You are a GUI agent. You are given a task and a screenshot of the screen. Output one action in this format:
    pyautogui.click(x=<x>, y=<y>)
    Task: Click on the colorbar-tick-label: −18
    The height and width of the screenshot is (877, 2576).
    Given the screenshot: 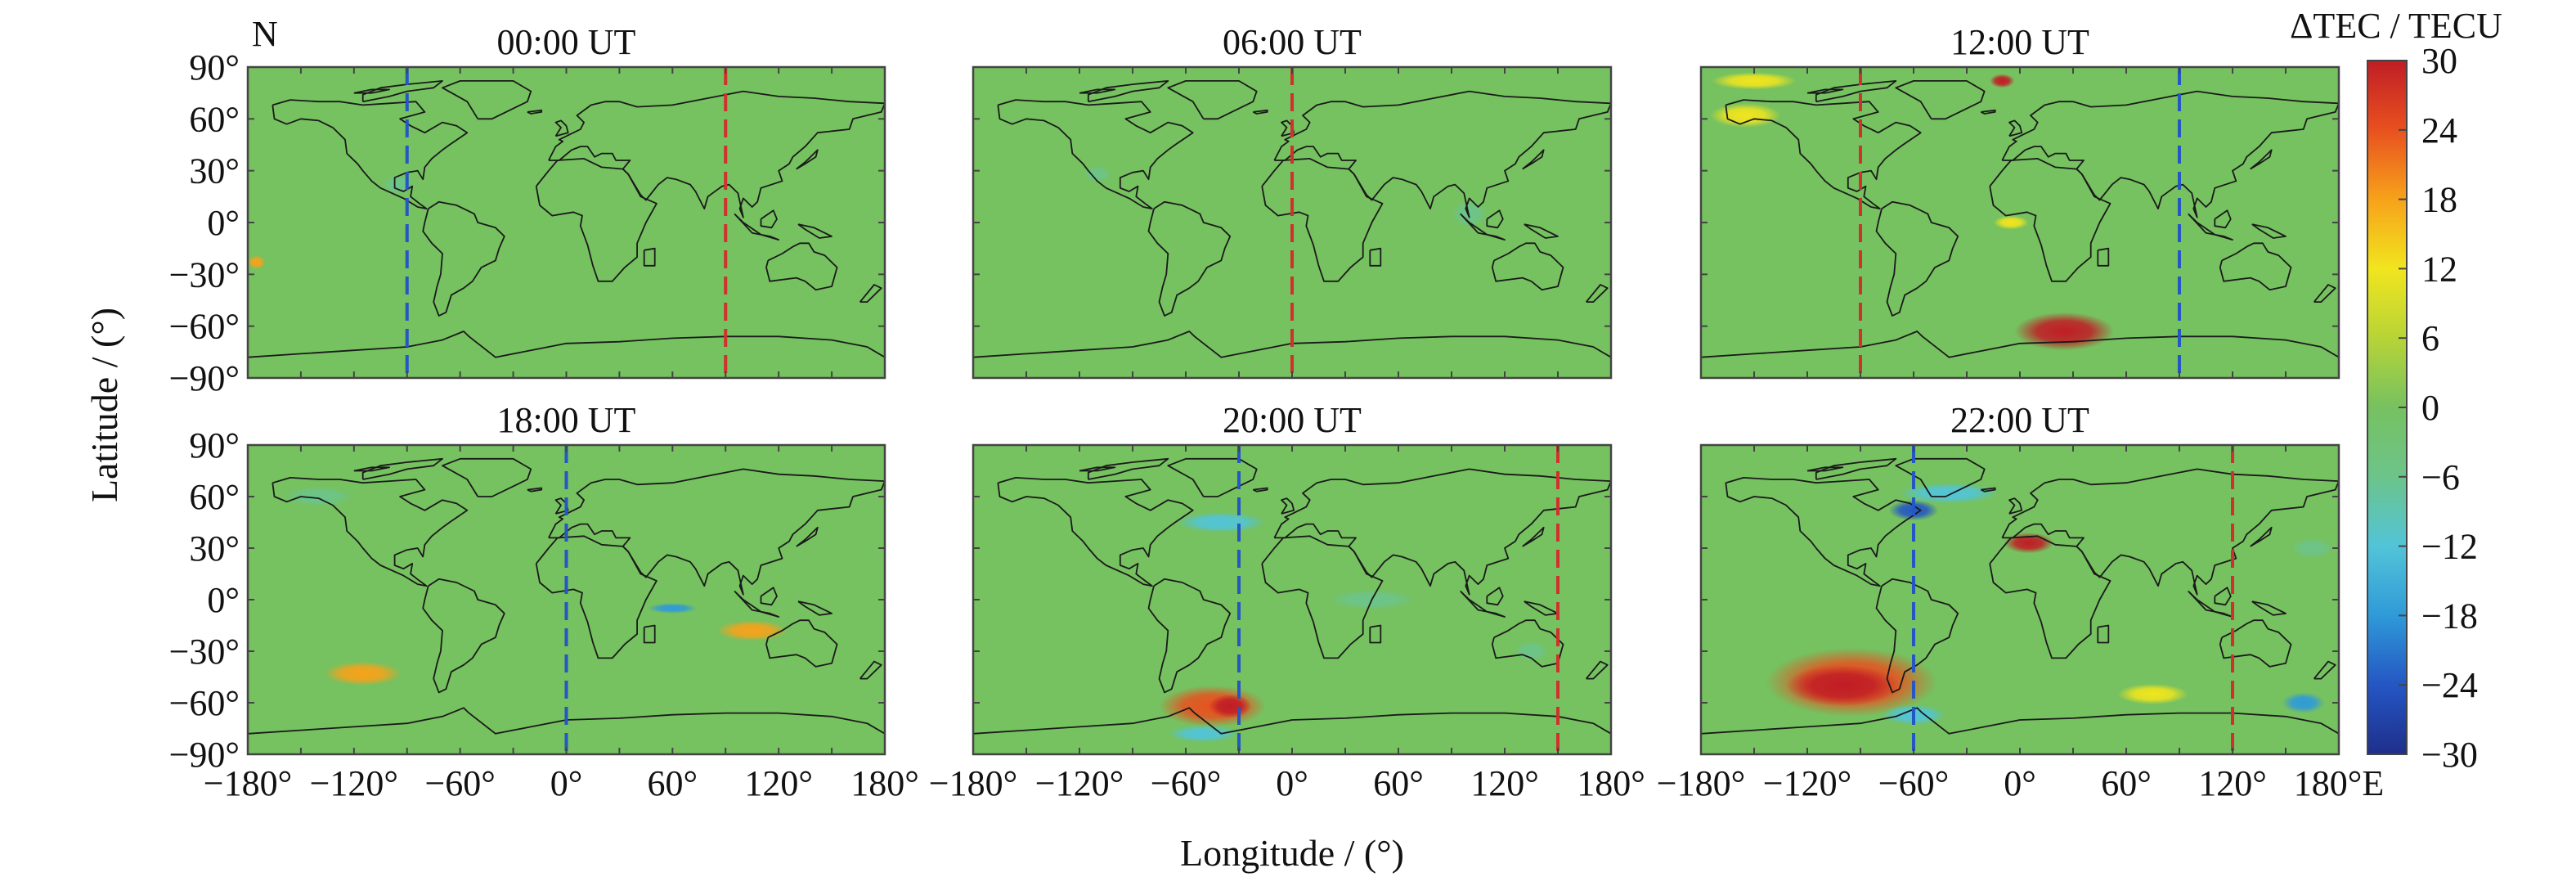 What is the action you would take?
    pyautogui.click(x=2449, y=616)
    